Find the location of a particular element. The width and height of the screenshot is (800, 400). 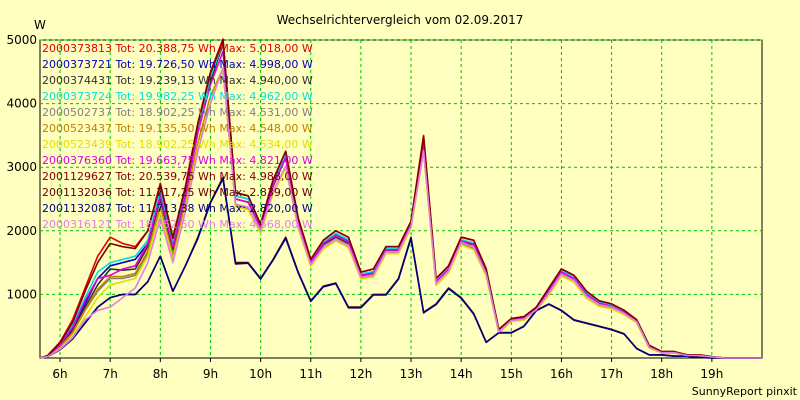

x-tick-label: 7h is located at coordinates (110, 374).